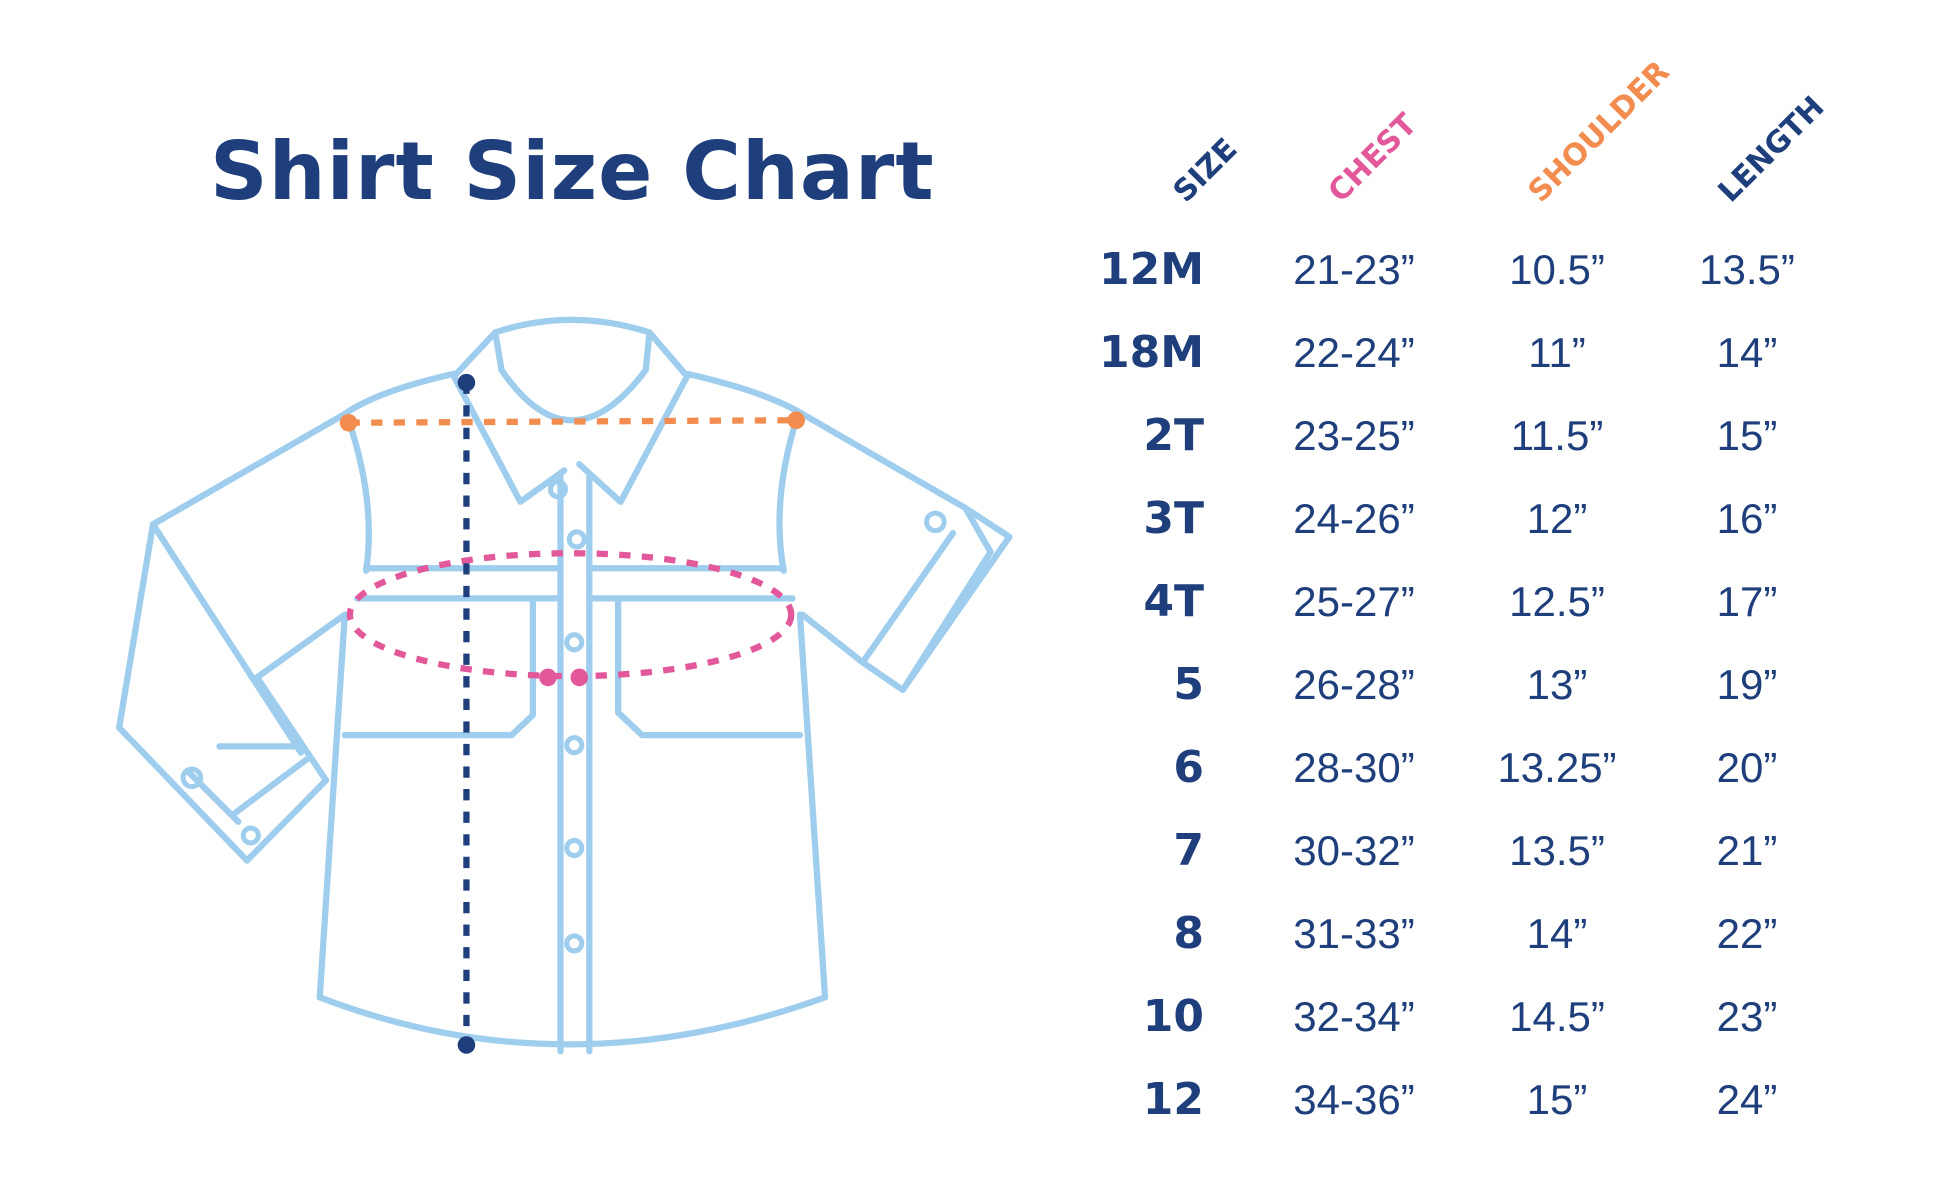 Image resolution: width=1946 pixels, height=1193 pixels. What do you see at coordinates (1354, 767) in the screenshot?
I see `cell-chest: 28-30”` at bounding box center [1354, 767].